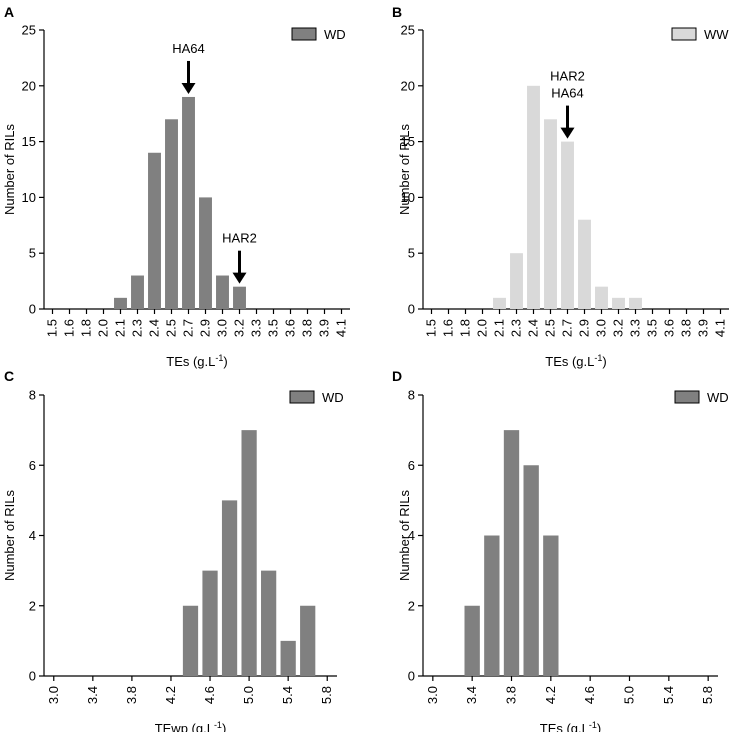 The image size is (737, 737). What do you see at coordinates (137, 328) in the screenshot?
I see `x-tick-label: 2.3` at bounding box center [137, 328].